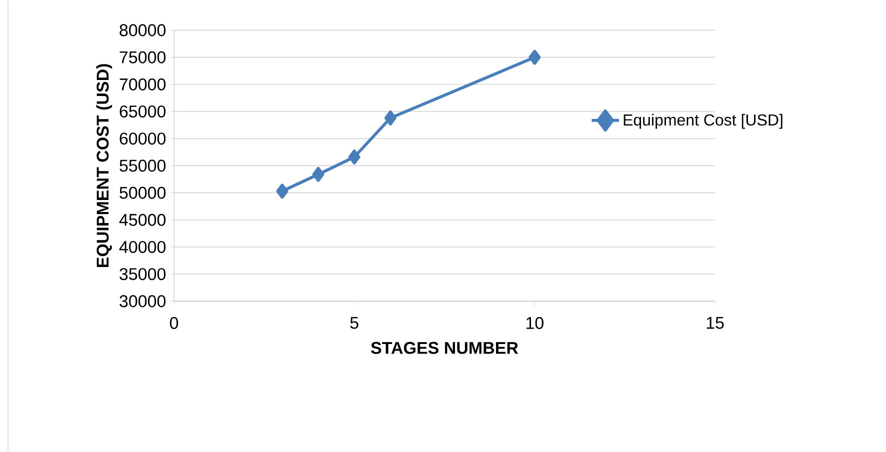  Describe the element at coordinates (703, 121) in the screenshot. I see `legend-label: Equipment Cost [USD]` at that location.